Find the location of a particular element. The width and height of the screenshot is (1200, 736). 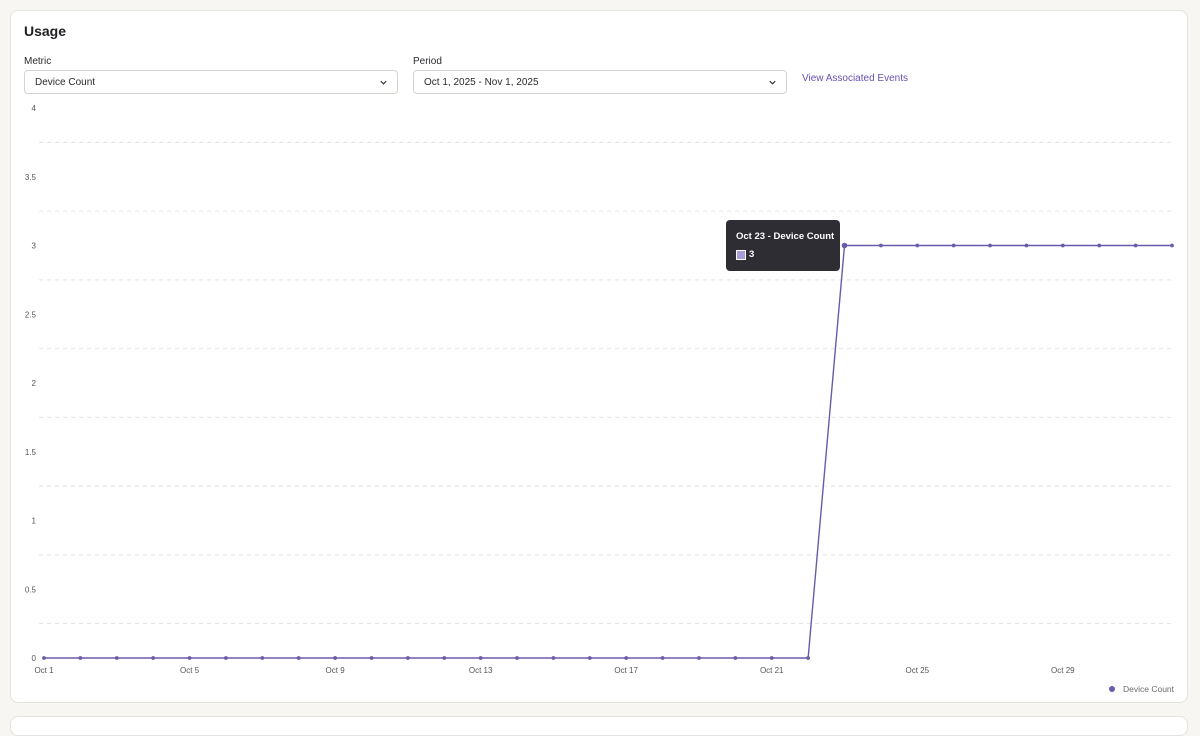

x-tick-label: Oct 25 is located at coordinates (918, 670).